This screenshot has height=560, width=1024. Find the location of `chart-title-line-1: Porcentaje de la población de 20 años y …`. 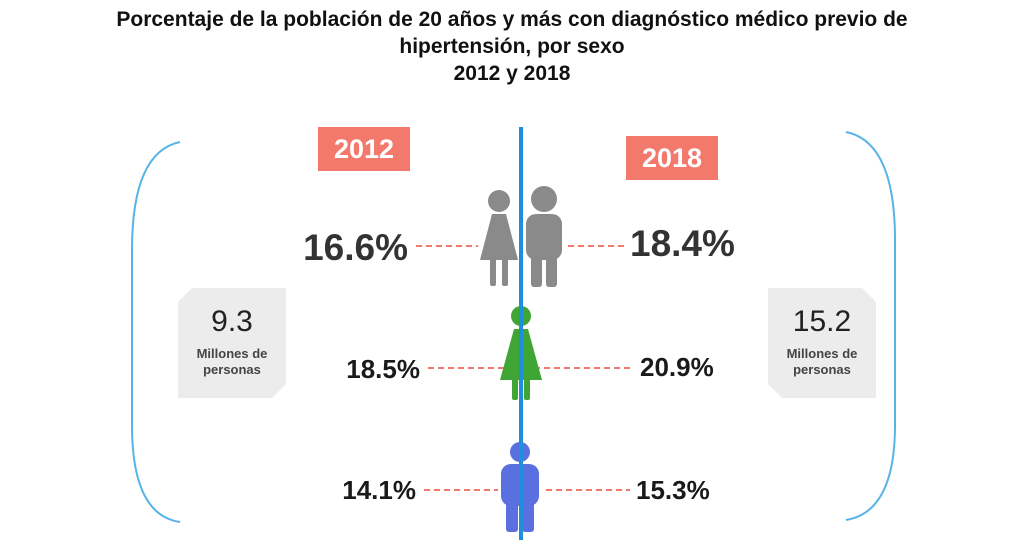

chart-title-line-1: Porcentaje de la población de 20 años y … is located at coordinates (512, 19).